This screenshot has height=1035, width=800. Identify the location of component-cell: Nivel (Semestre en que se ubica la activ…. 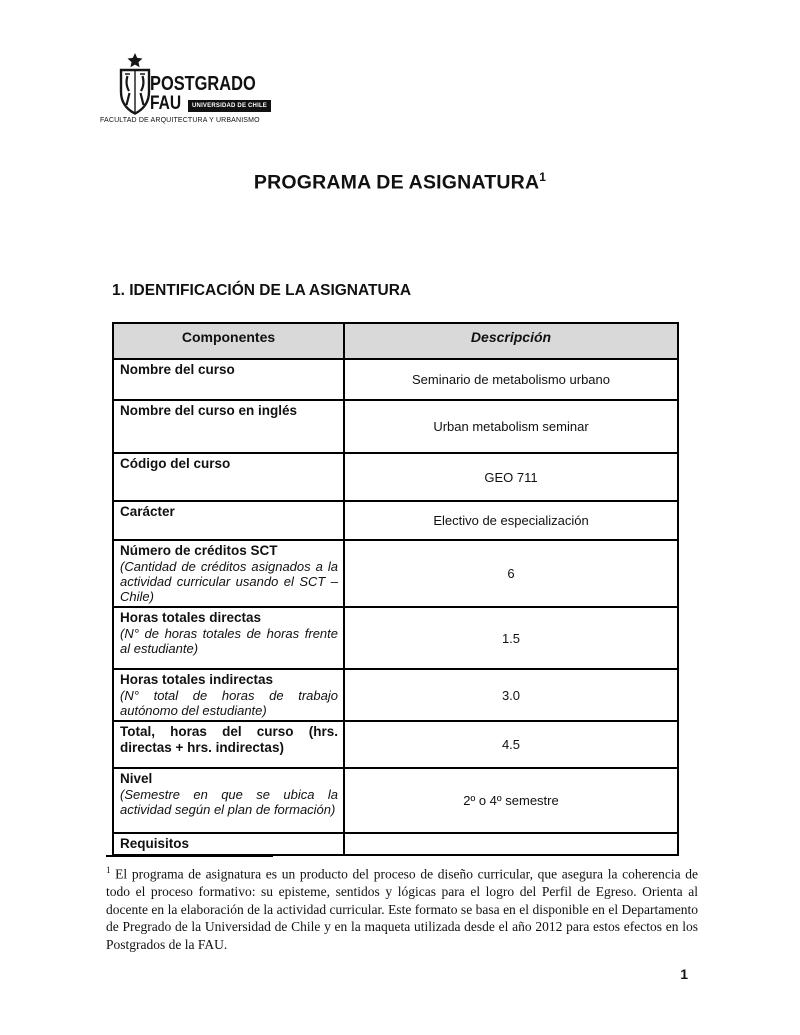
(228, 800).